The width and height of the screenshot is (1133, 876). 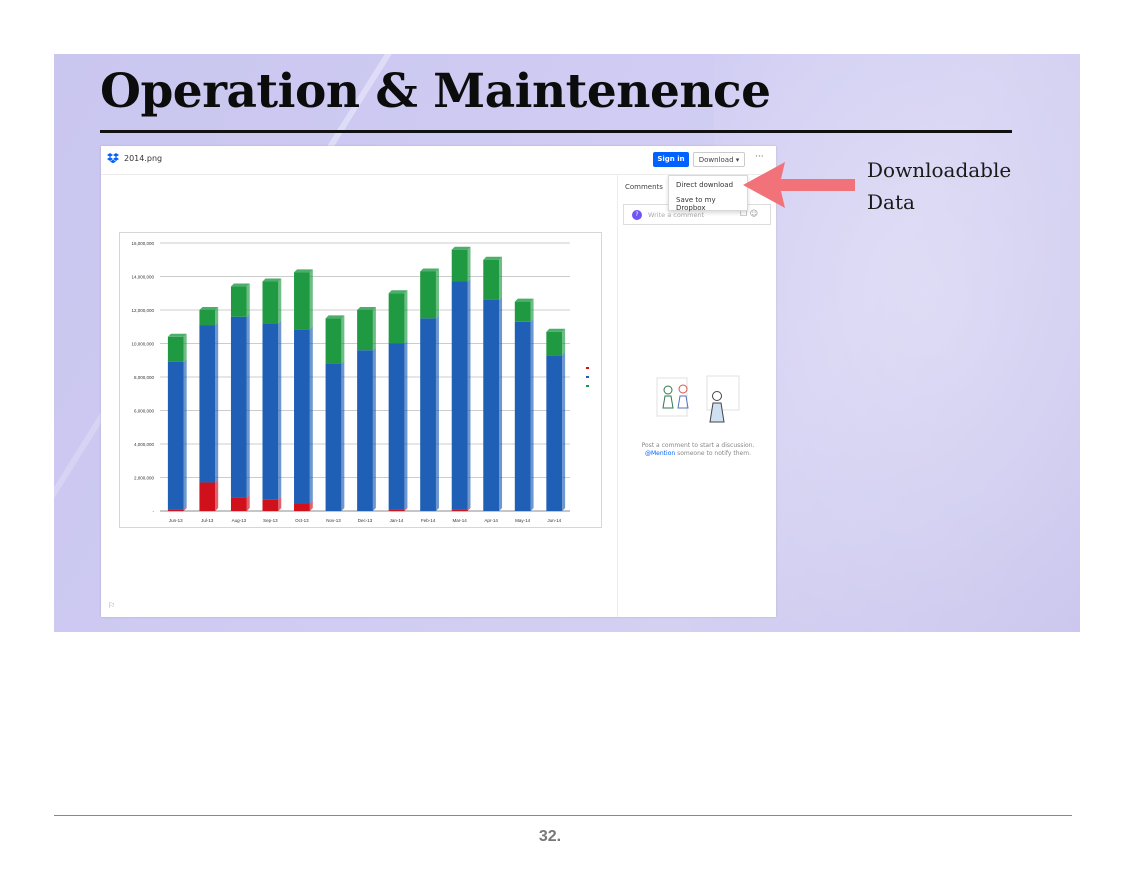 What do you see at coordinates (142, 344) in the screenshot?
I see `y-tick-label: 10,000,000` at bounding box center [142, 344].